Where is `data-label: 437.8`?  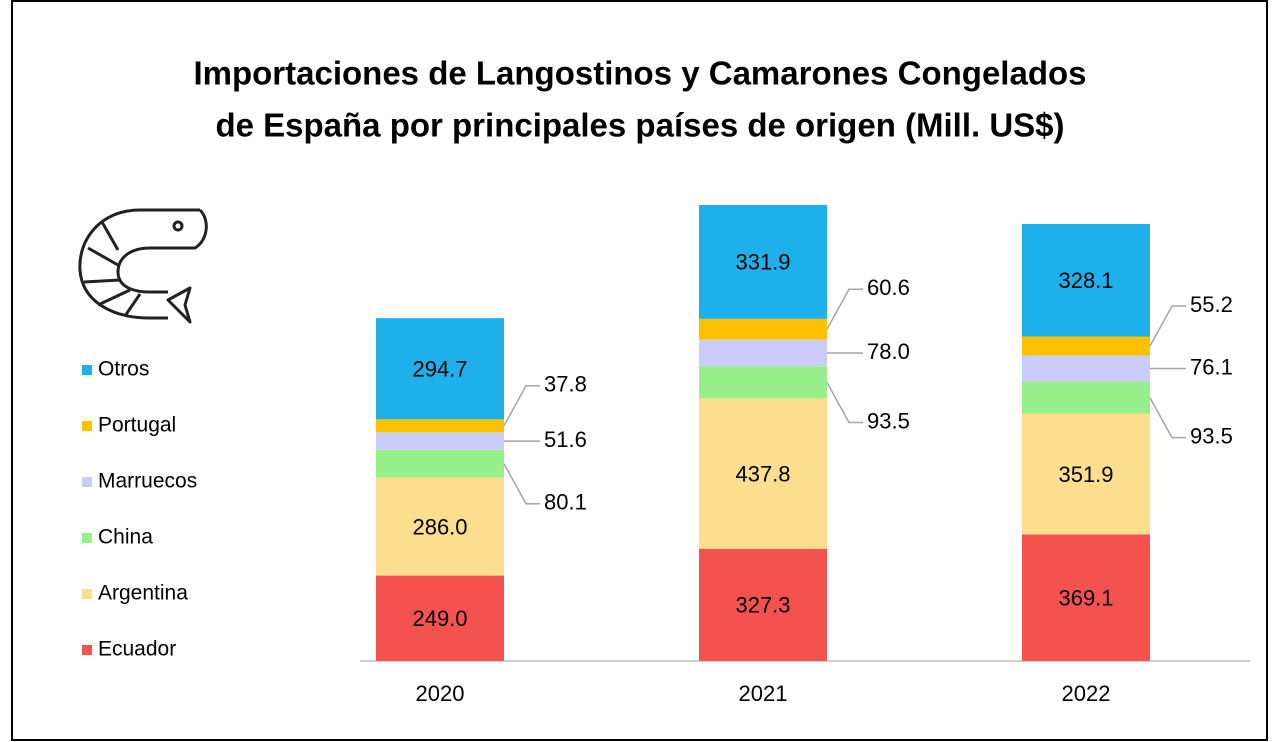 data-label: 437.8 is located at coordinates (762, 473).